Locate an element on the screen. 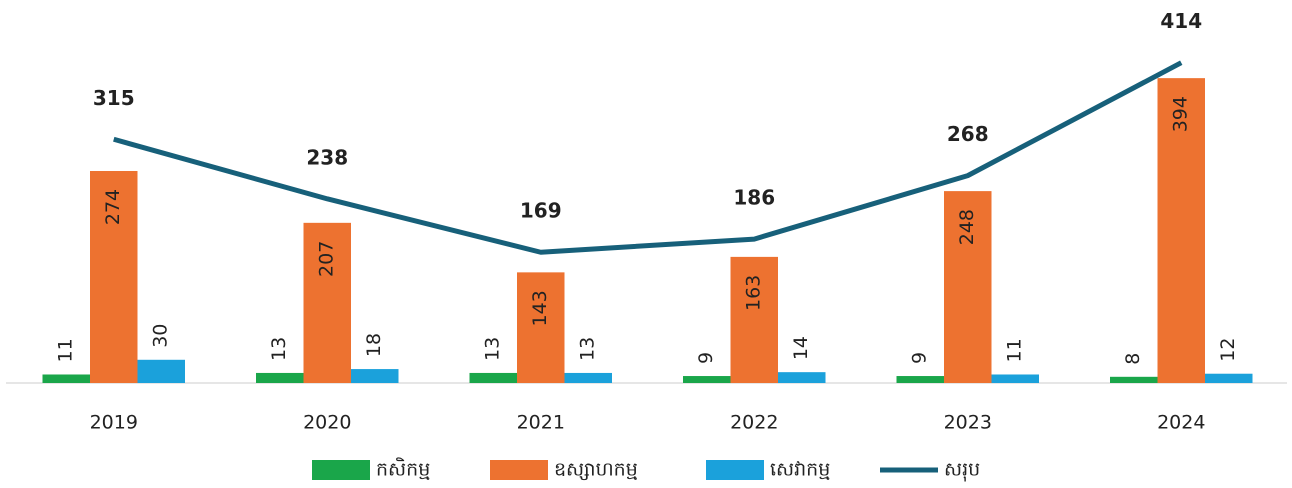  legend-label: សេវាកម្ម is located at coordinates (800, 470).